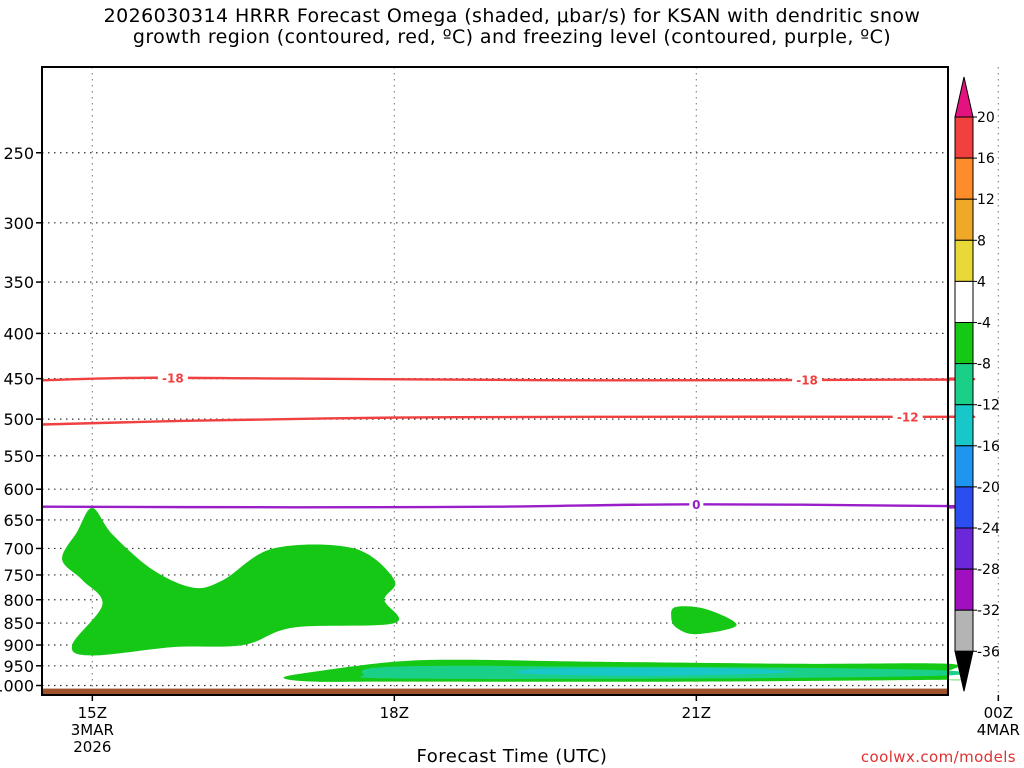 Image resolution: width=1024 pixels, height=768 pixels. I want to click on surface-bar, so click(495, 691).